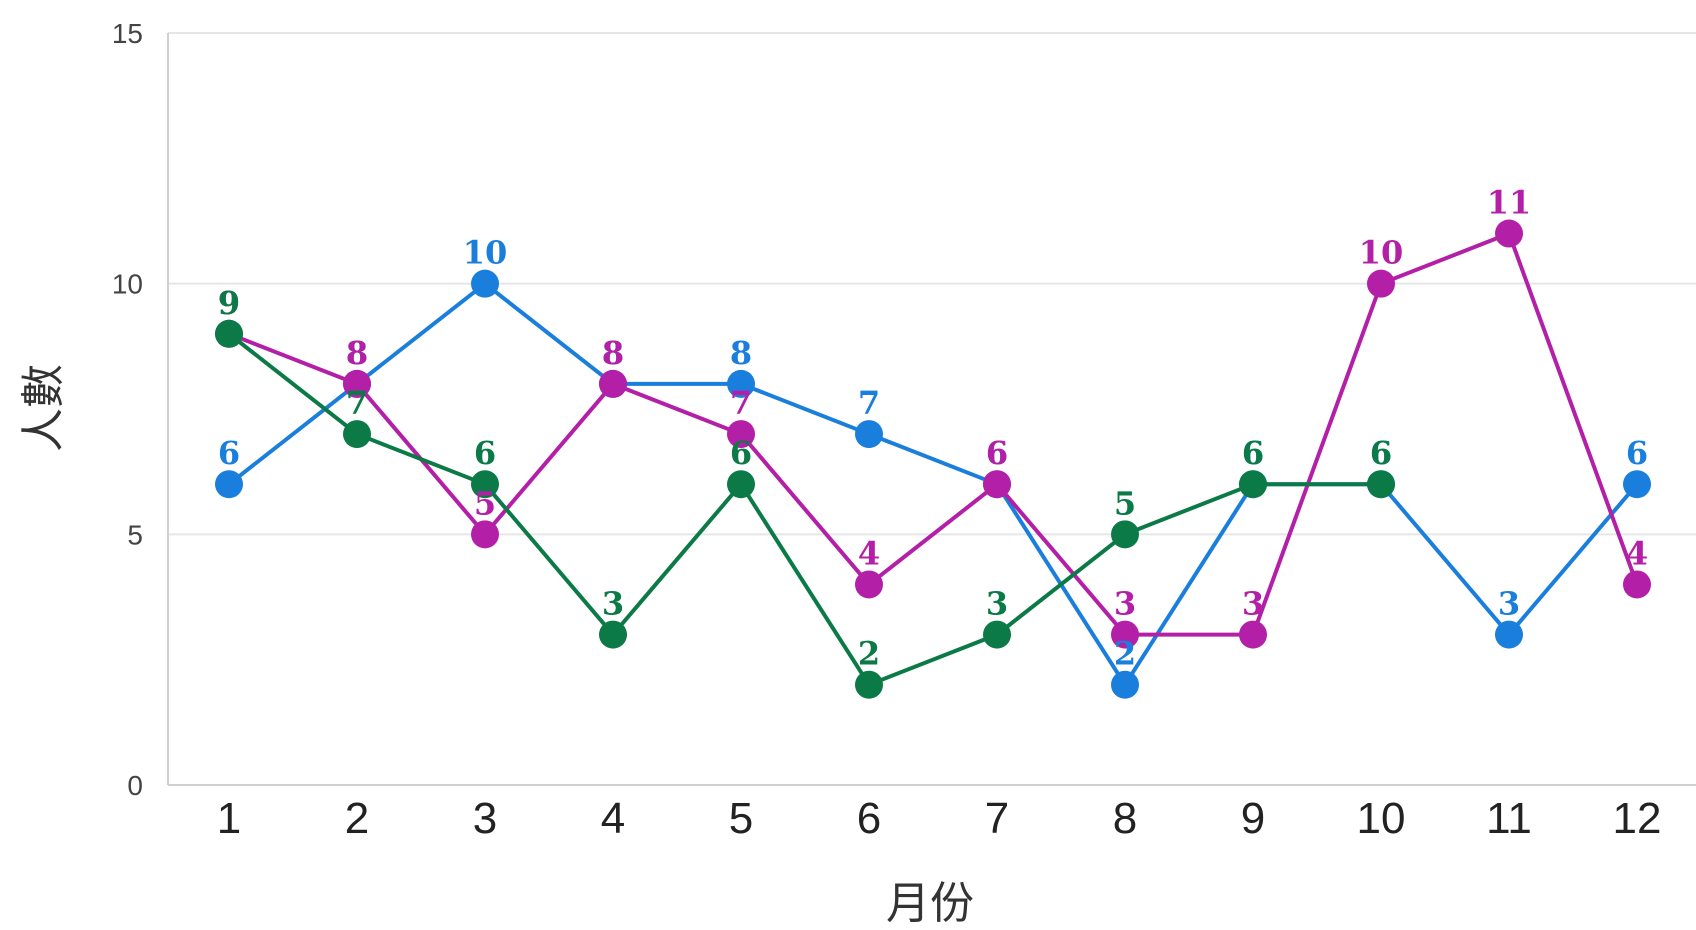 The image size is (1696, 930). What do you see at coordinates (1637, 818) in the screenshot?
I see `x-tick-label: 12` at bounding box center [1637, 818].